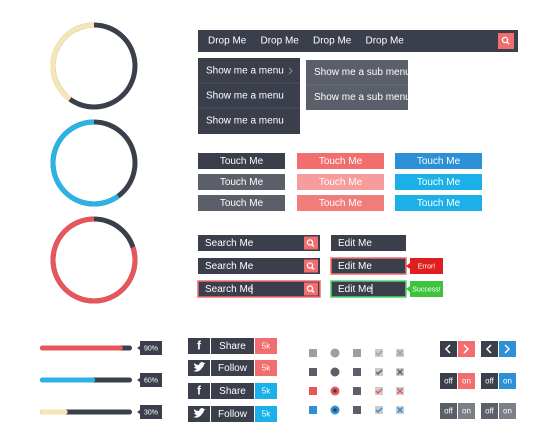 This screenshot has width=552, height=439. Describe the element at coordinates (266, 414) in the screenshot. I see `social-count-label: 5k` at that location.